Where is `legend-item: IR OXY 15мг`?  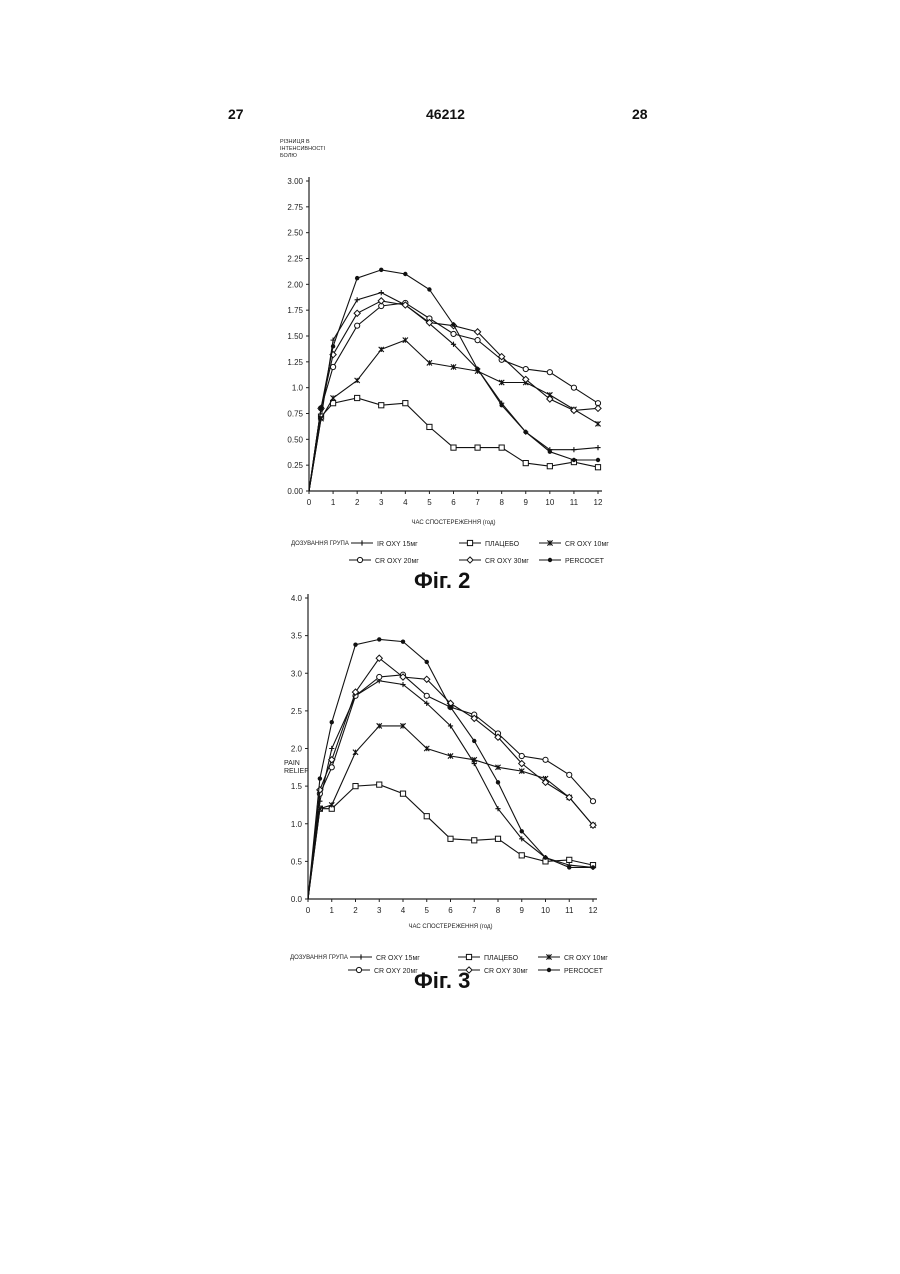 legend-item: IR OXY 15мг is located at coordinates (384, 544).